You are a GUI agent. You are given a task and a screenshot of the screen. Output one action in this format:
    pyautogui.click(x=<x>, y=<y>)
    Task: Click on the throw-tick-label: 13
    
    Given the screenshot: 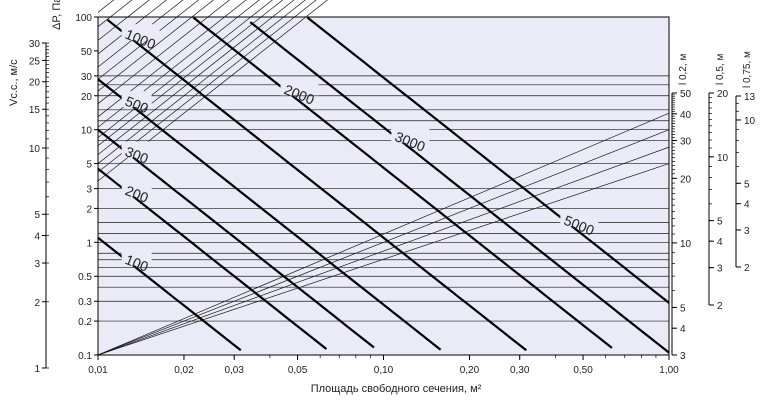 What is the action you would take?
    pyautogui.click(x=750, y=97)
    